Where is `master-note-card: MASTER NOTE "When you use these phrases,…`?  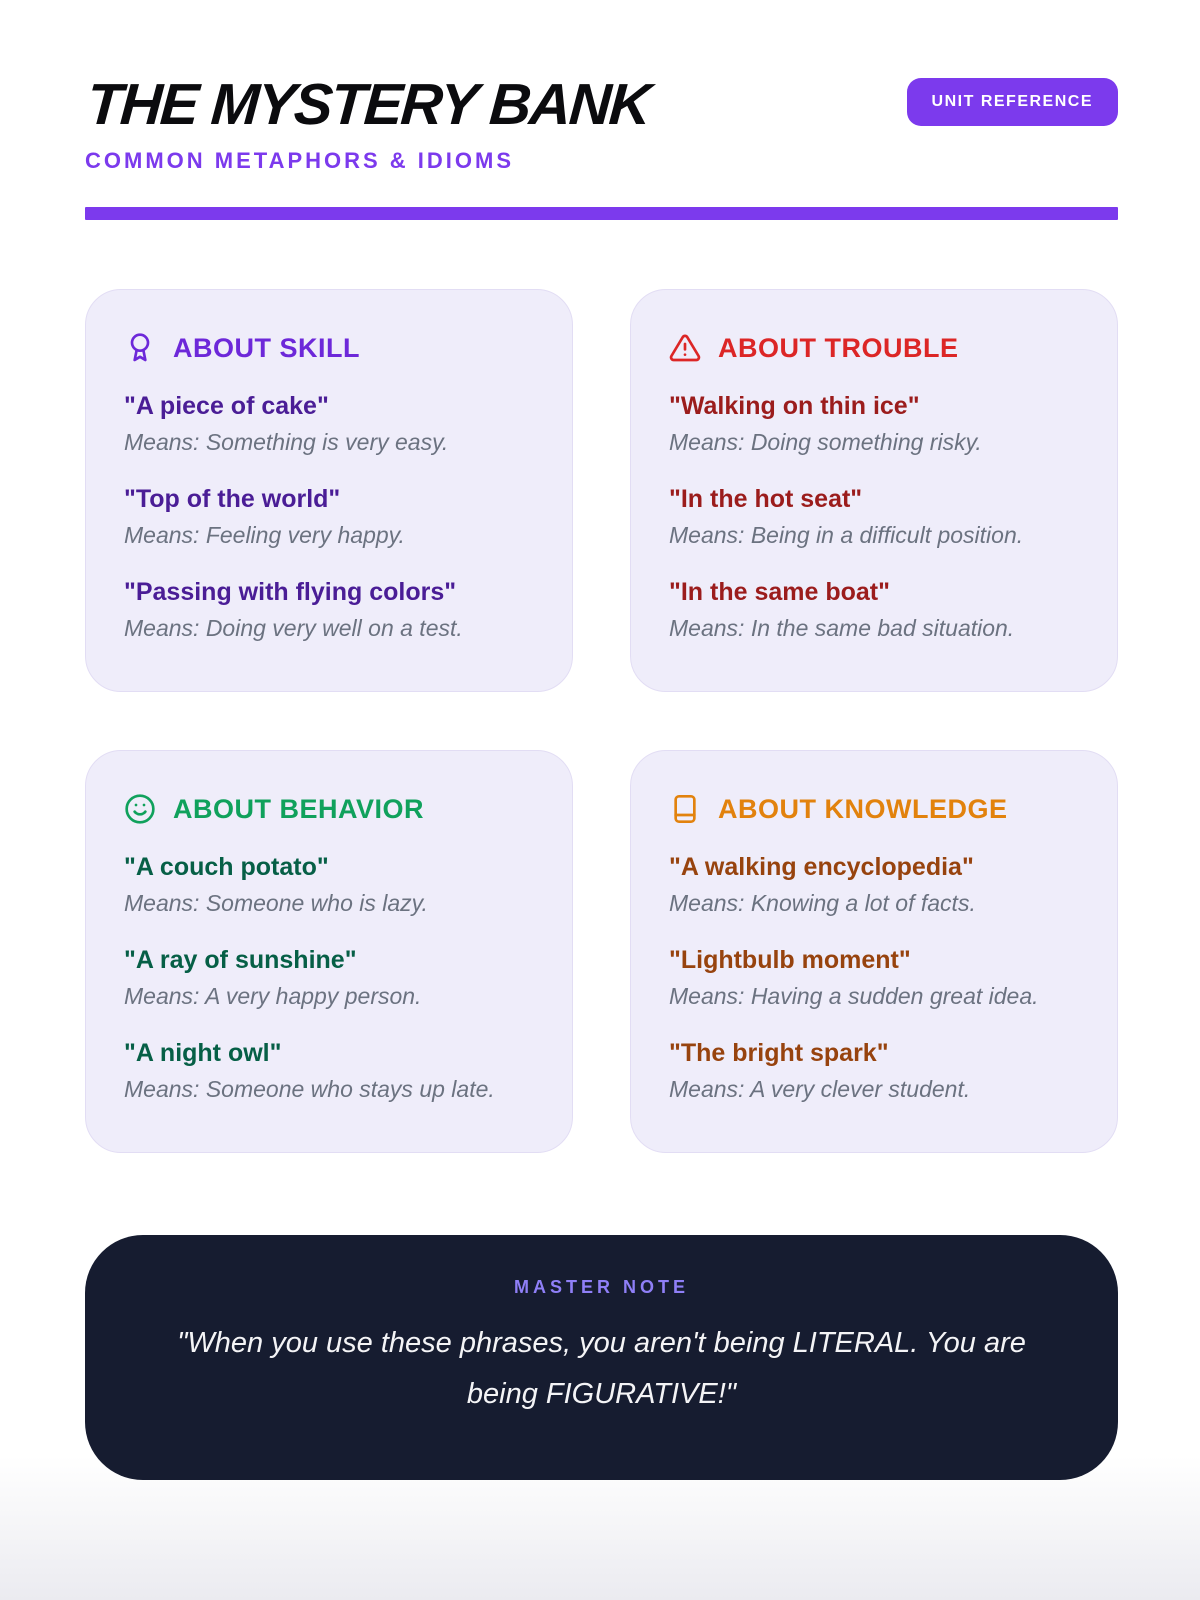
master-note-card: MASTER NOTE "When you use these phrases,… is located at coordinates (601, 1357).